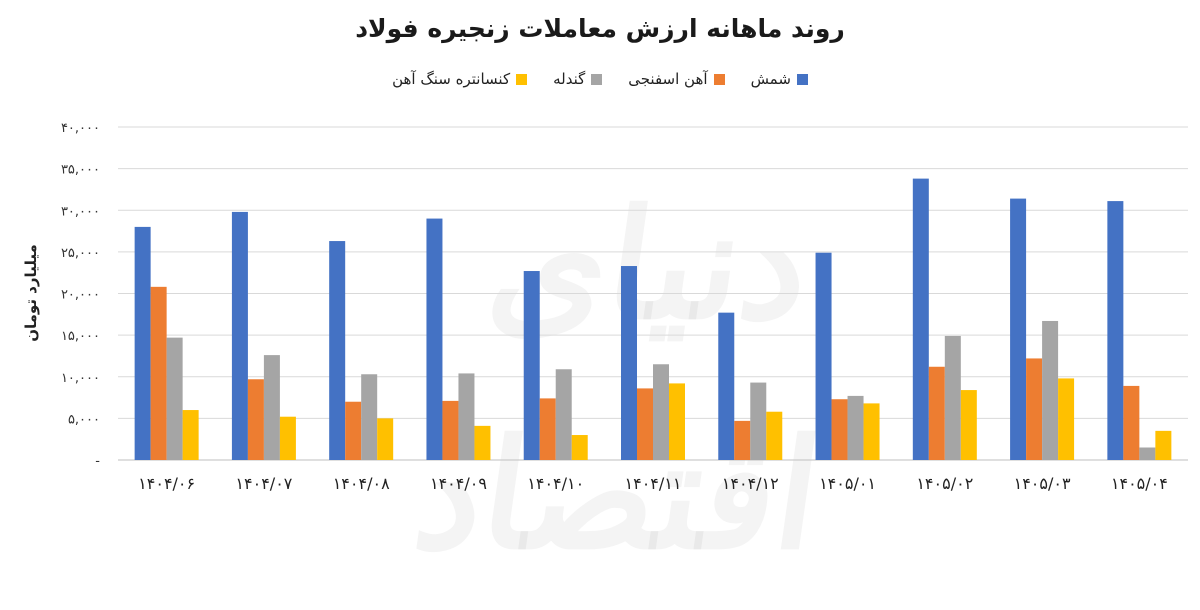 This screenshot has width=1200, height=610. Describe the element at coordinates (458, 483) in the screenshot. I see `x-tick-label: ۱۴۰۴/۰۹` at that location.